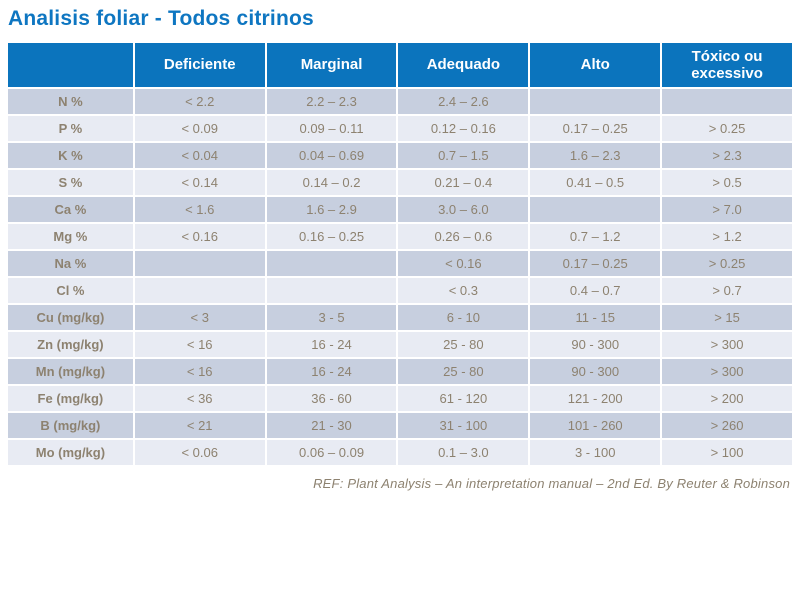 This screenshot has width=800, height=600. Describe the element at coordinates (70, 344) in the screenshot. I see `row-label: Zn (mg/kg)` at that location.